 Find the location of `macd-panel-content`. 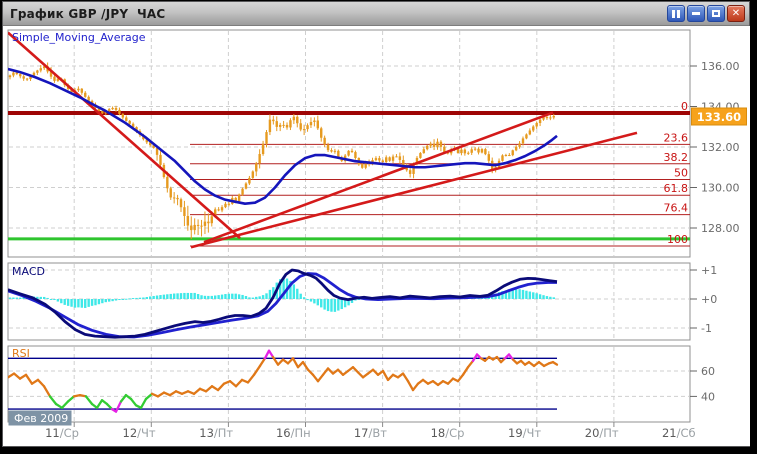

macd-panel-content is located at coordinates (283, 303).